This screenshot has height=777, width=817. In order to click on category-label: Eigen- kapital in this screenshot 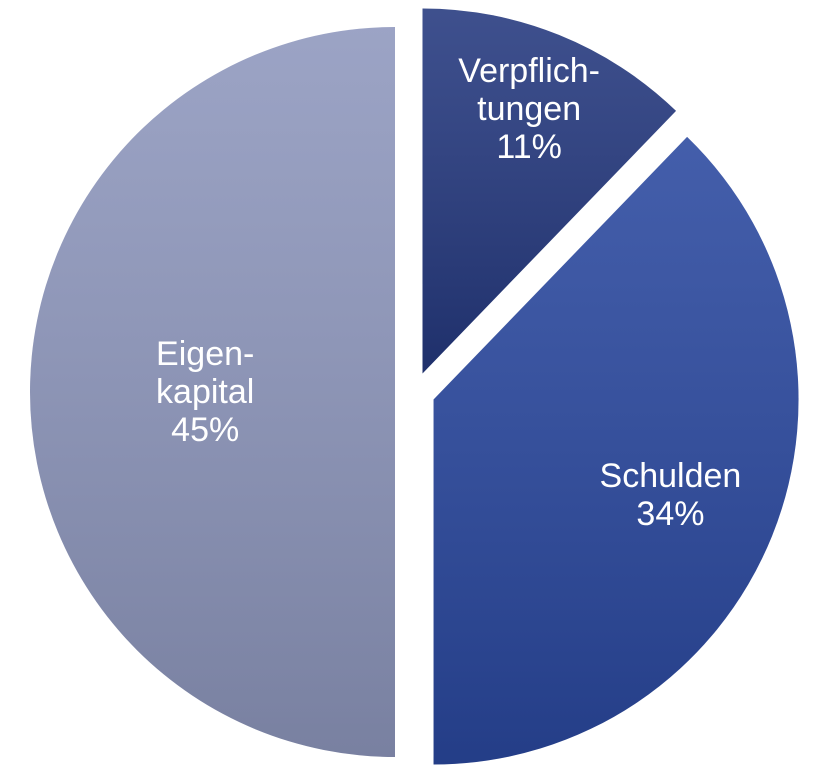, I will do `click(205, 373)`.